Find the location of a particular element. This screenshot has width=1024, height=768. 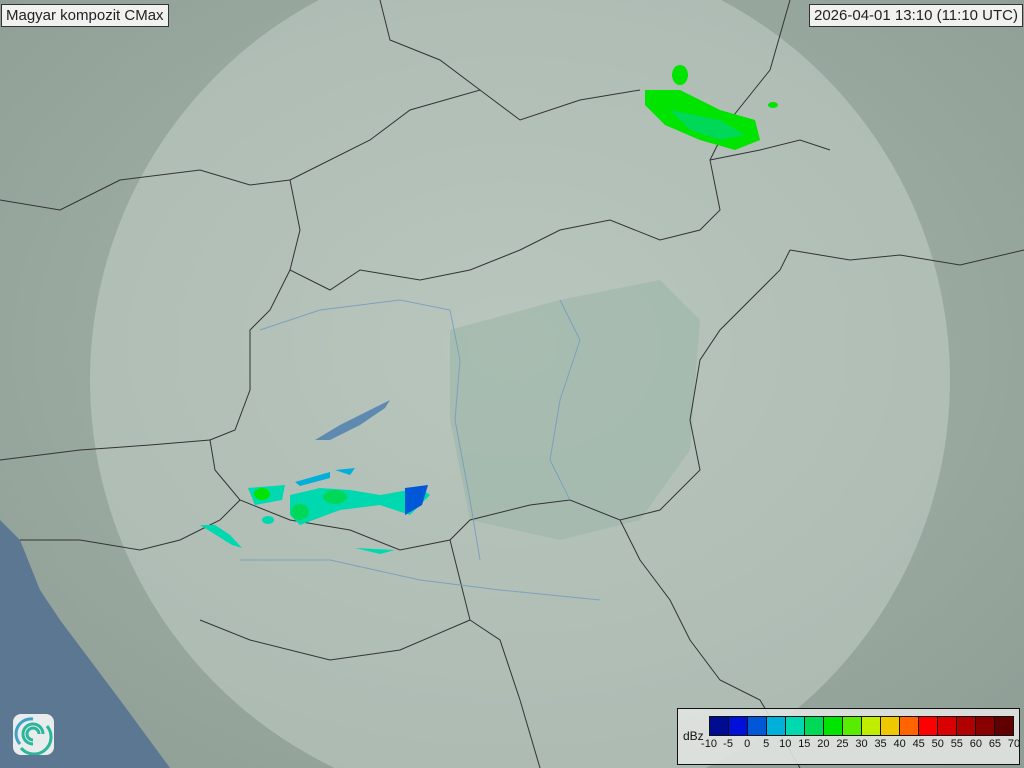

dbz-legend: dBz -10 -5 0 5 10 15 20 25 30 35 40 45 50 55 60 65 70 is located at coordinates (848, 736).